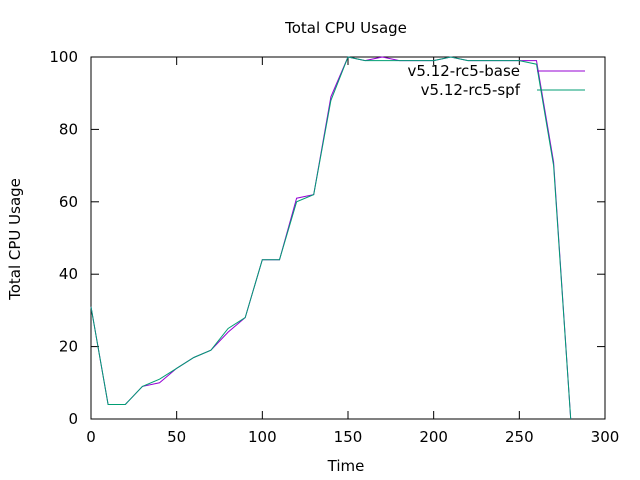 The height and width of the screenshot is (480, 640). I want to click on x-tick-label: 200, so click(433, 437).